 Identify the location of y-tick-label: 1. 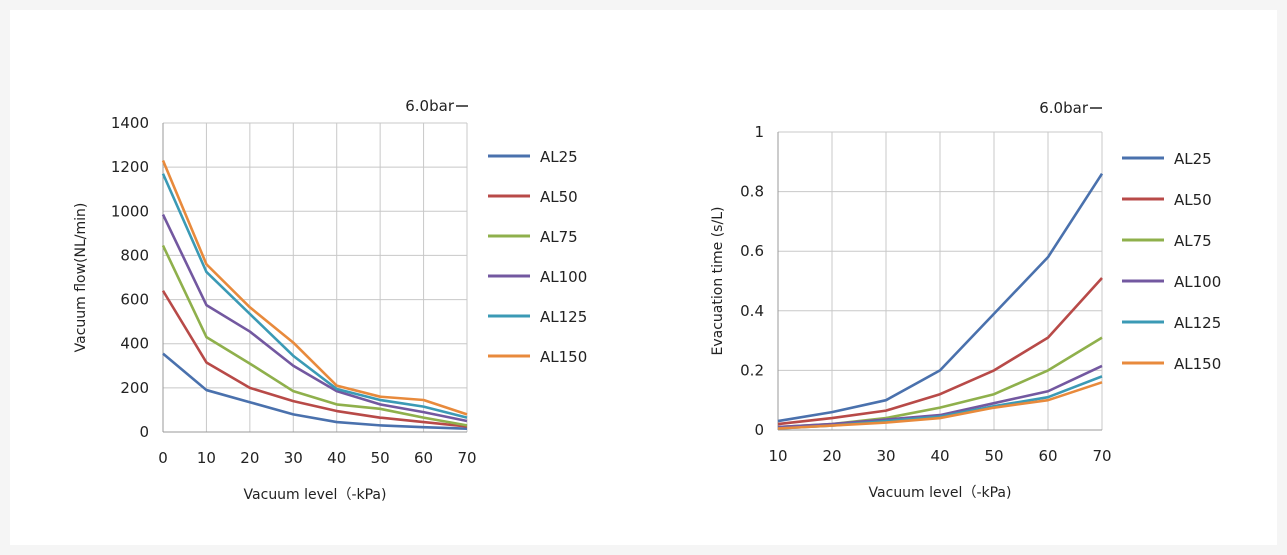
(759, 132).